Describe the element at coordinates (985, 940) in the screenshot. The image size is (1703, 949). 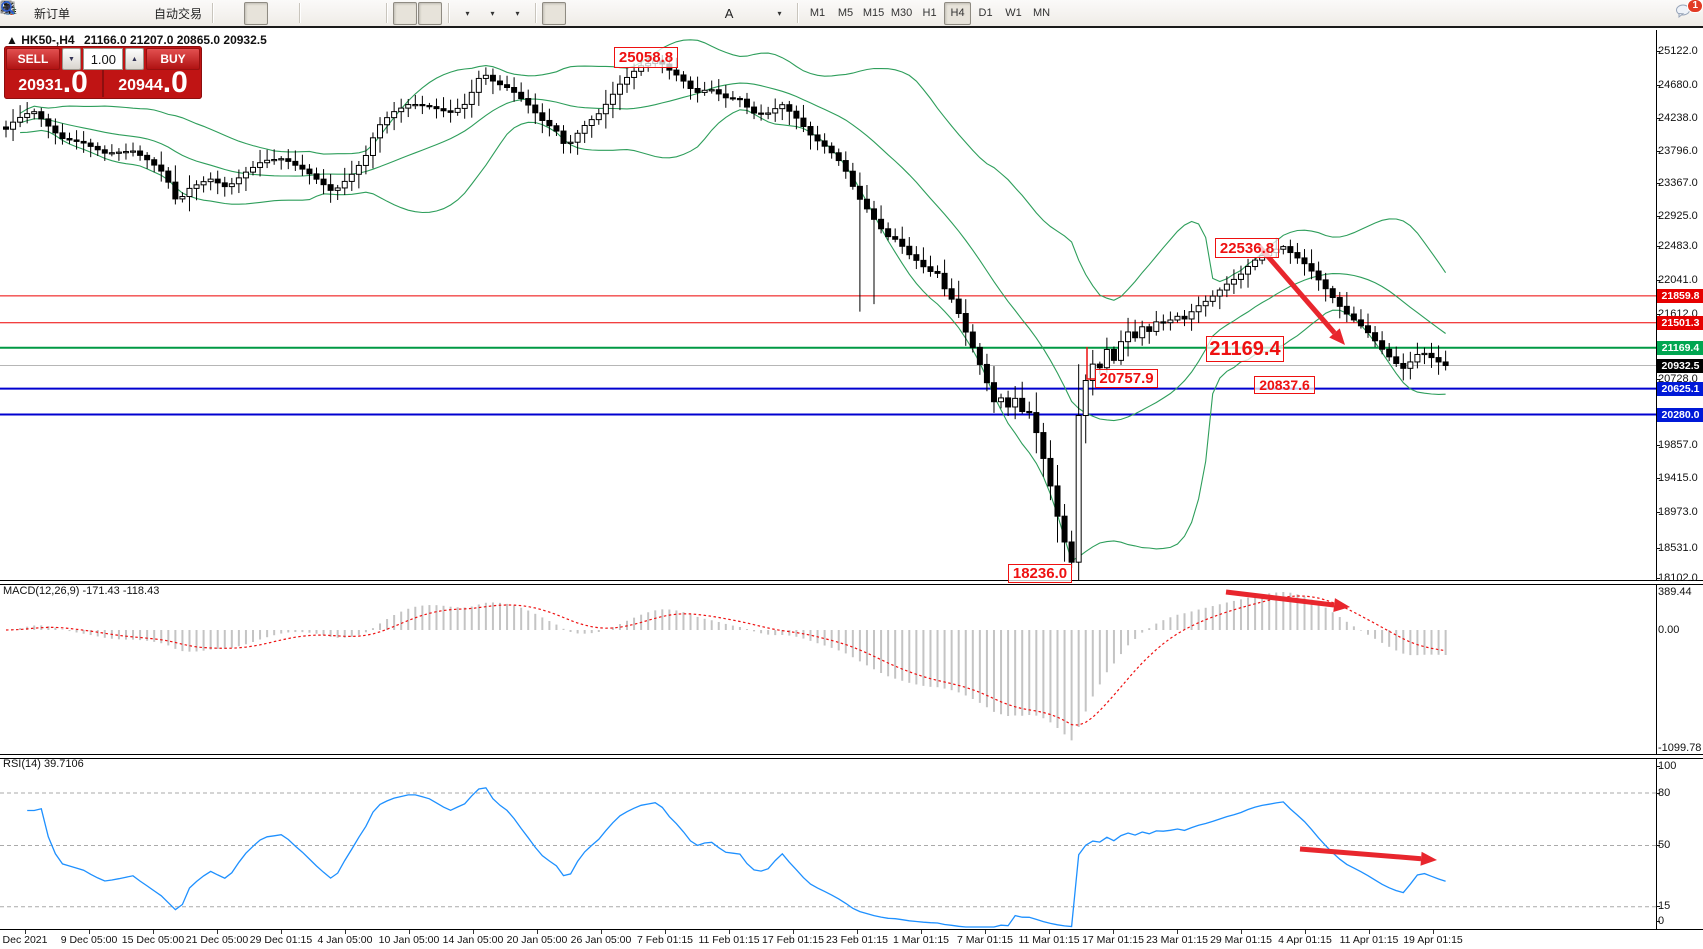
I see `time-tick-label: 7 Mar 01:15` at that location.